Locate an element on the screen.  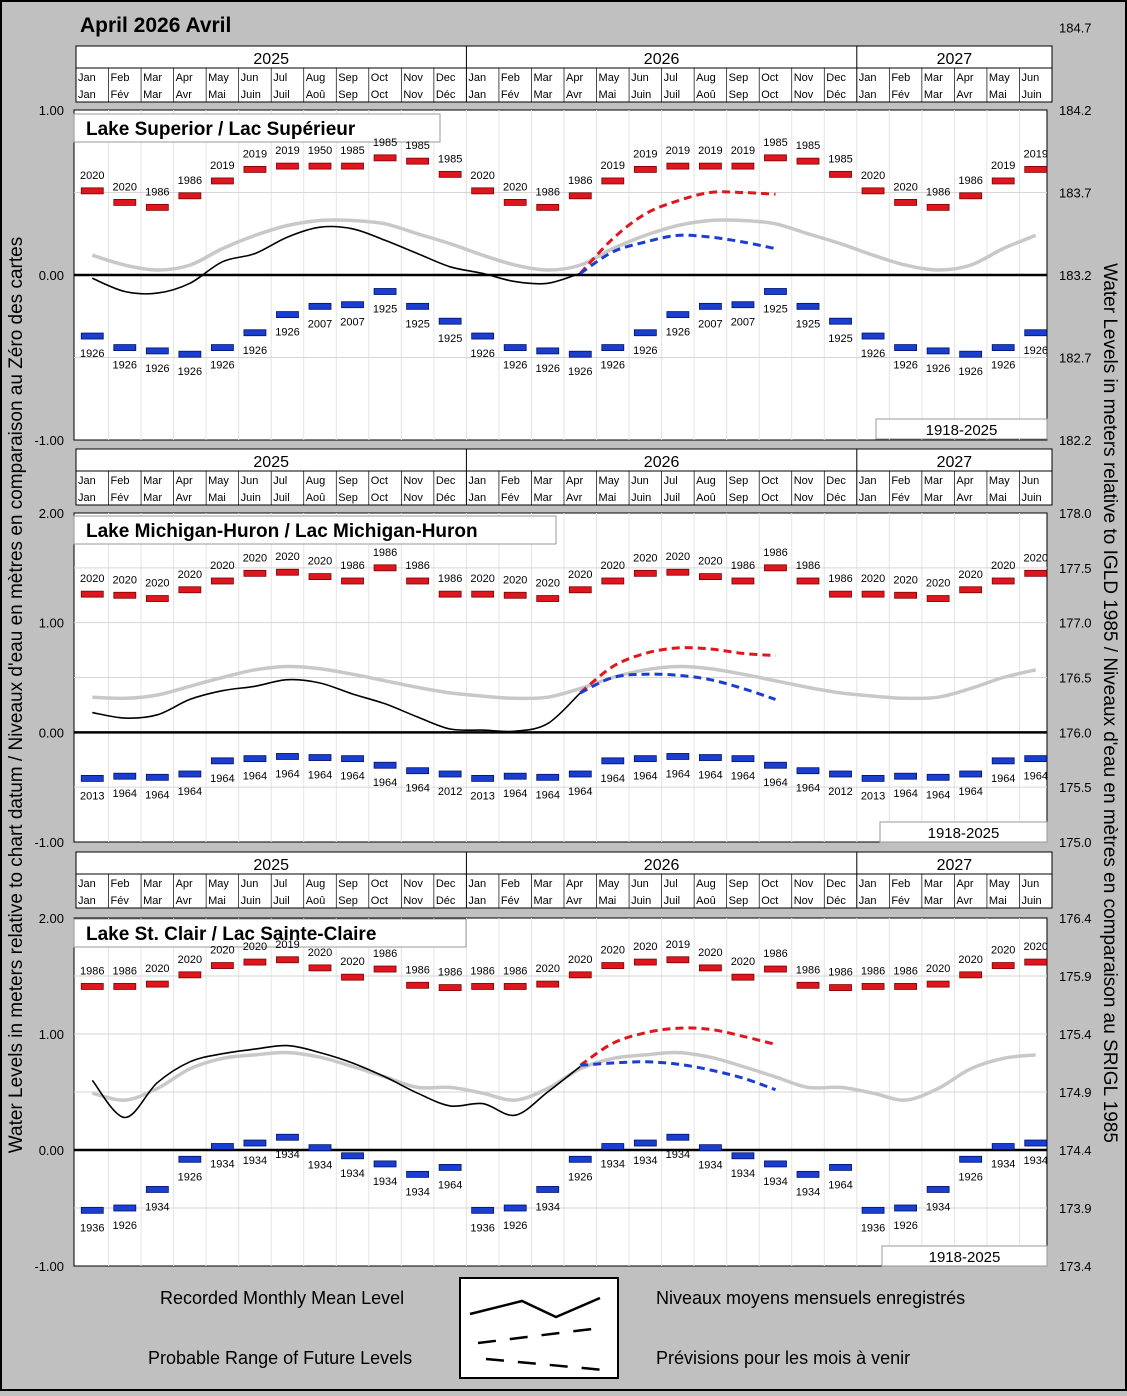
legend-forecast-en: Probable Range of Future Levels is located at coordinates (280, 1358).